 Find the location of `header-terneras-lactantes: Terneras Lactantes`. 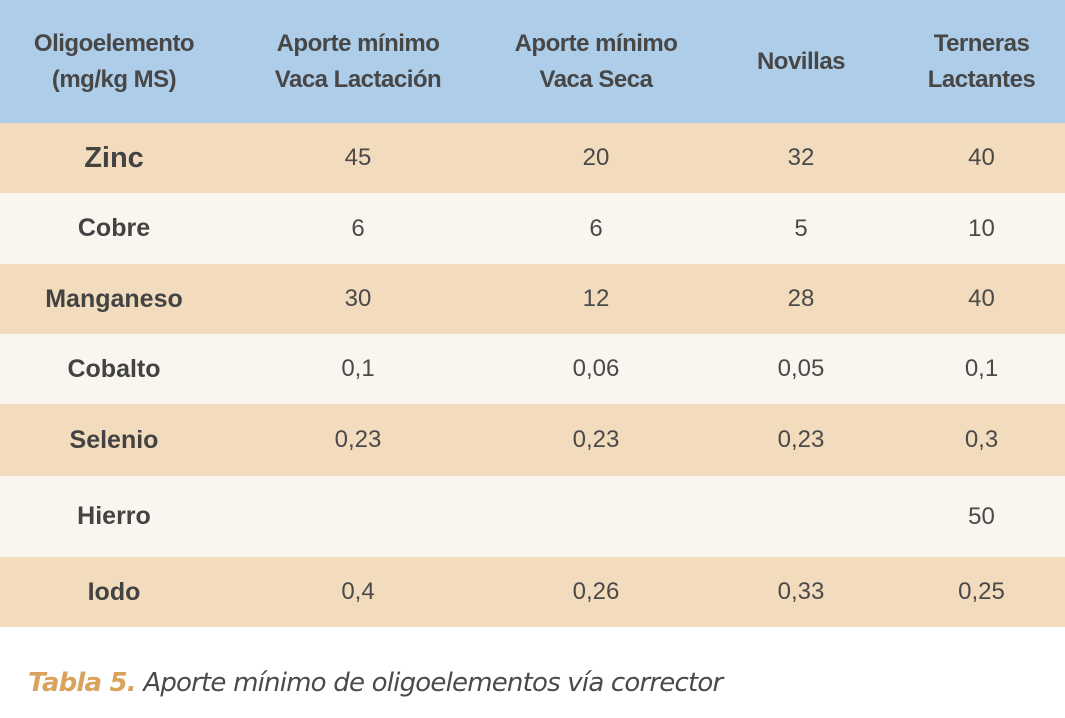

header-terneras-lactantes: Terneras Lactantes is located at coordinates (981, 61).